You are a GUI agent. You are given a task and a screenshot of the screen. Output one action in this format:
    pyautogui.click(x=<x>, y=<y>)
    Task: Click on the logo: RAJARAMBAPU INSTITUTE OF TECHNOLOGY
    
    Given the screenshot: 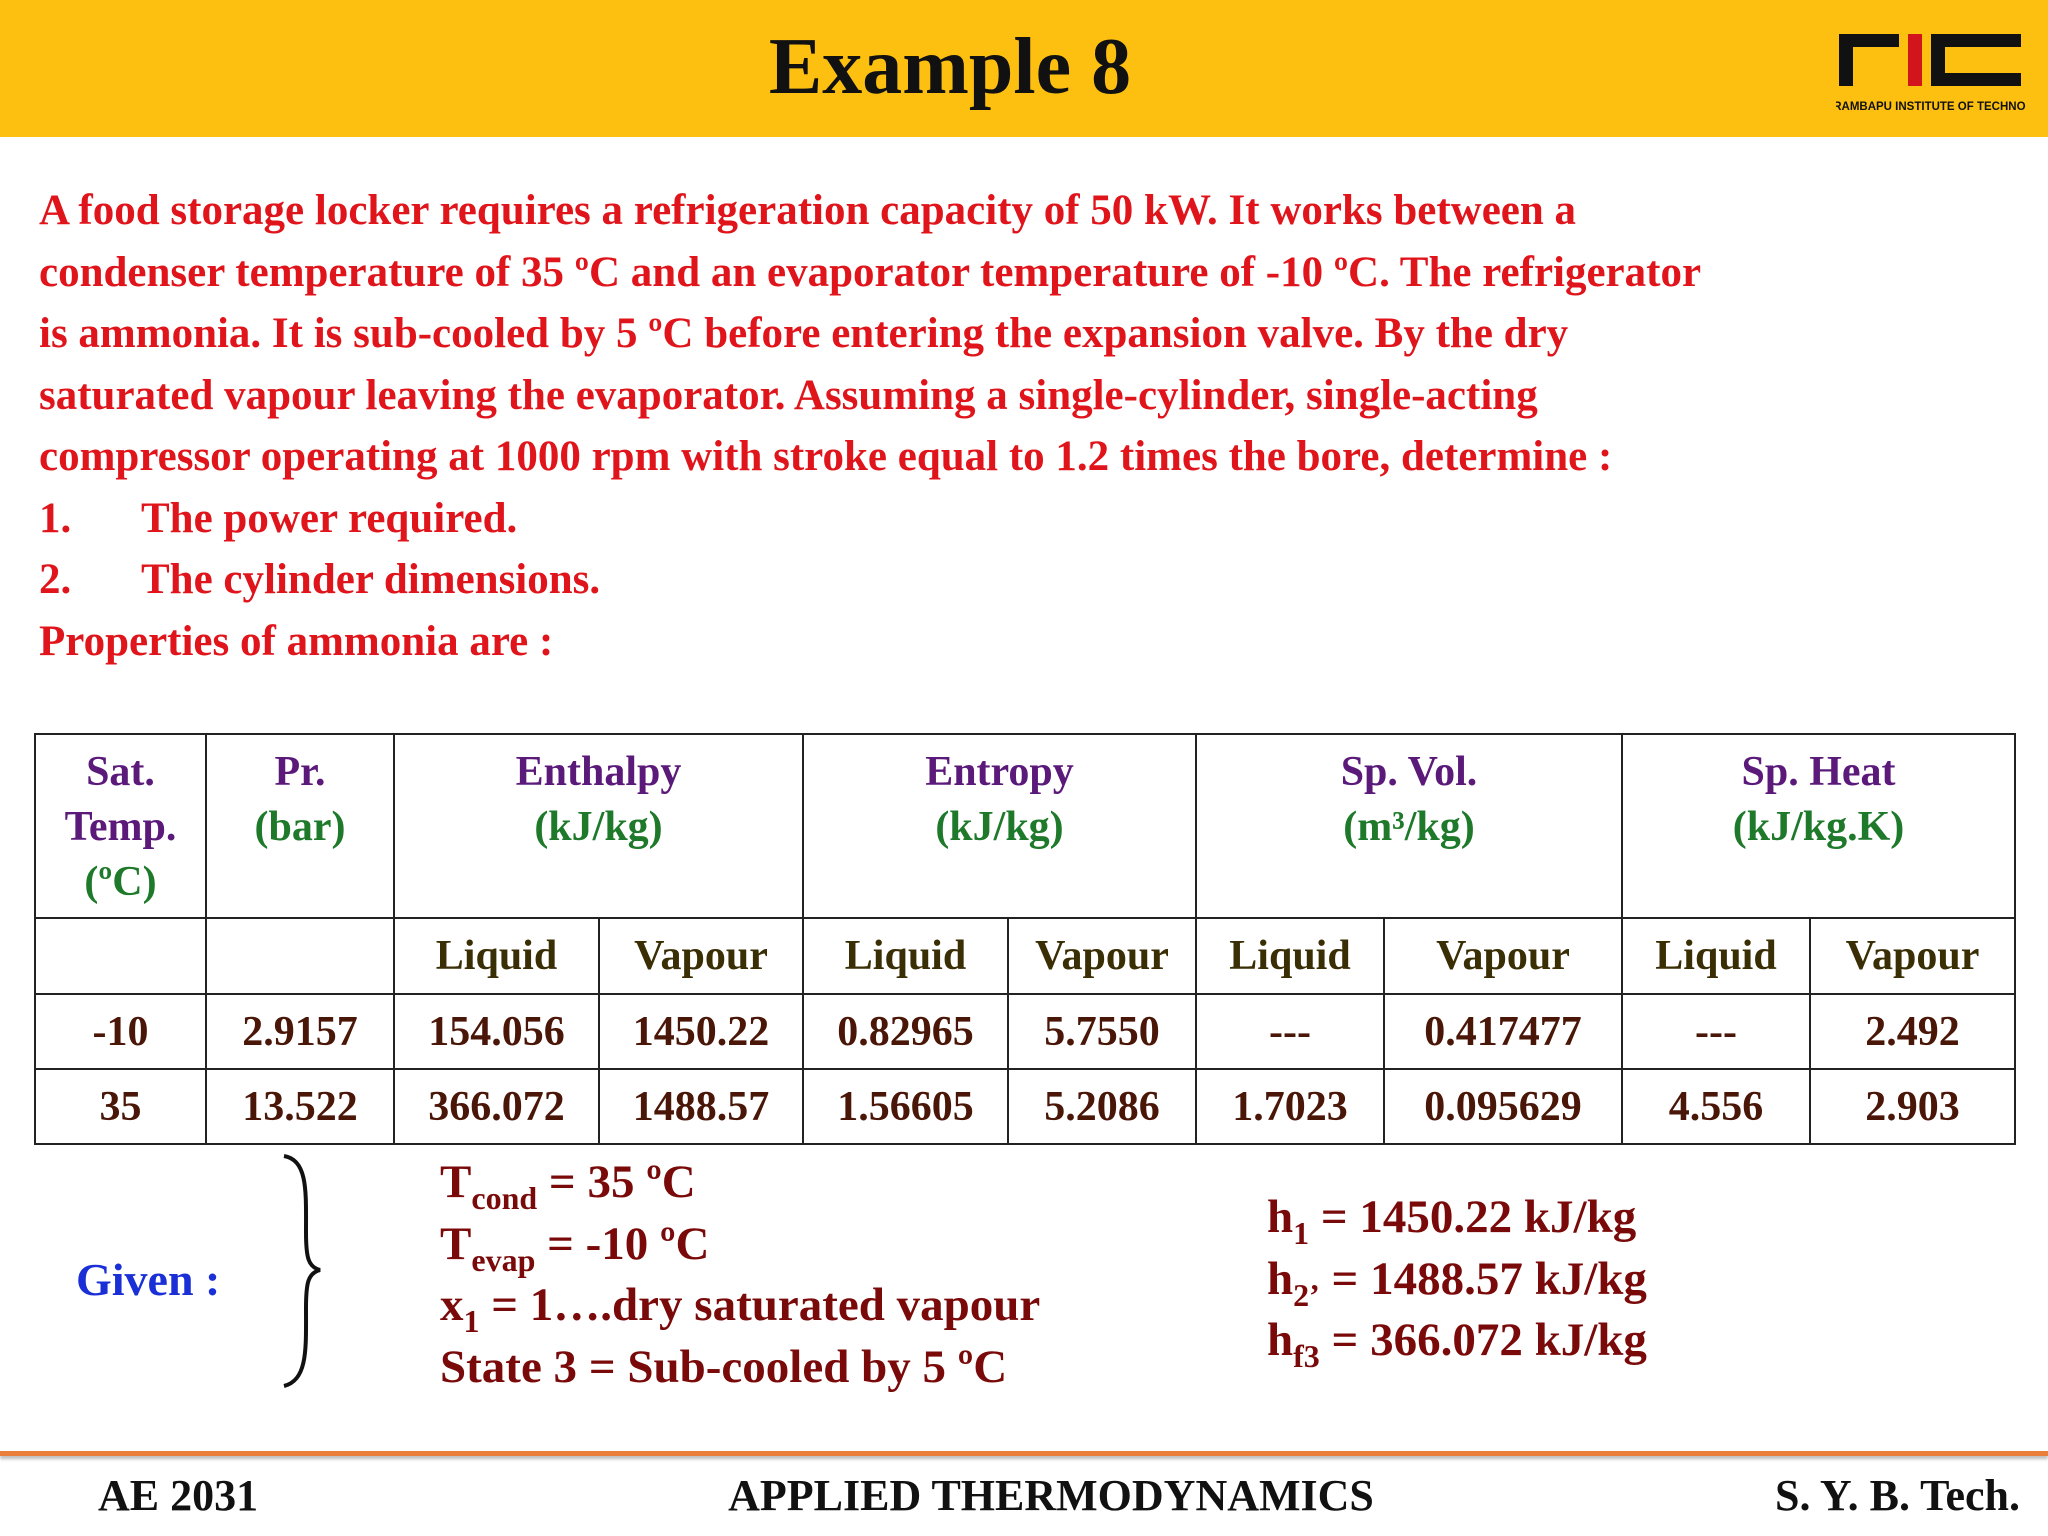 What is the action you would take?
    pyautogui.click(x=1931, y=73)
    